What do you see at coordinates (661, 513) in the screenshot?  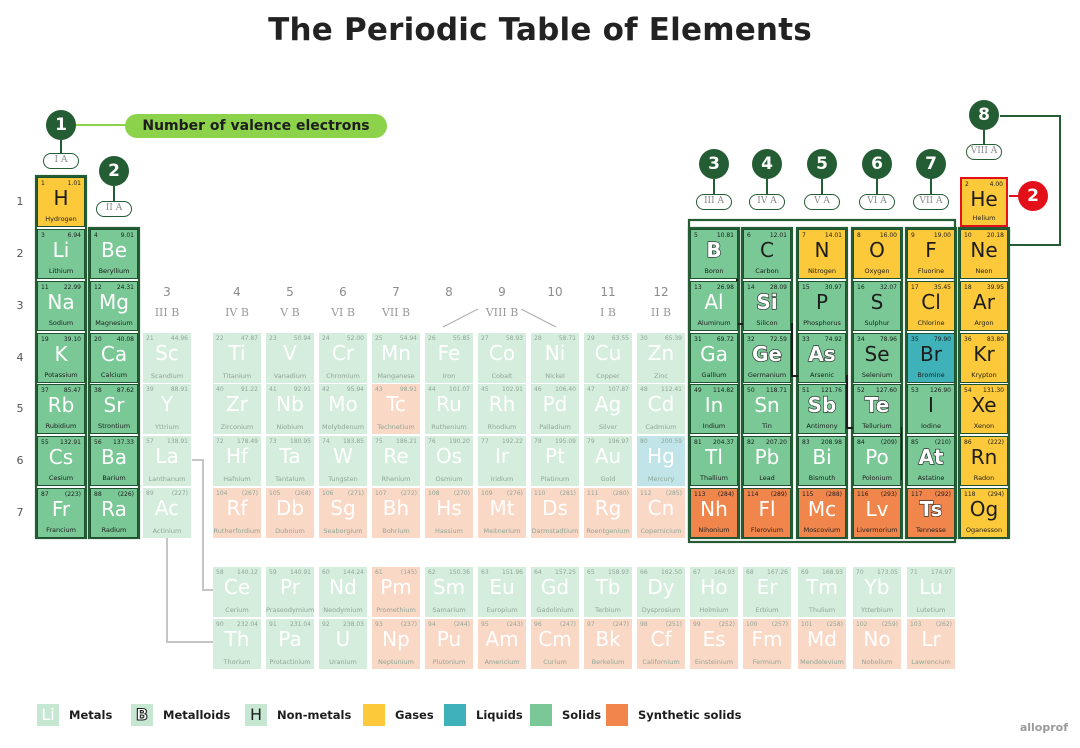 I see `element-cell-cn: 112 (285) Cn Copernicium` at bounding box center [661, 513].